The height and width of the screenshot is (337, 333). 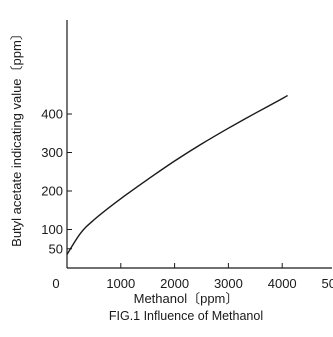 What do you see at coordinates (186, 316) in the screenshot?
I see `figure-caption: FIG.1 Influence of Methanol` at bounding box center [186, 316].